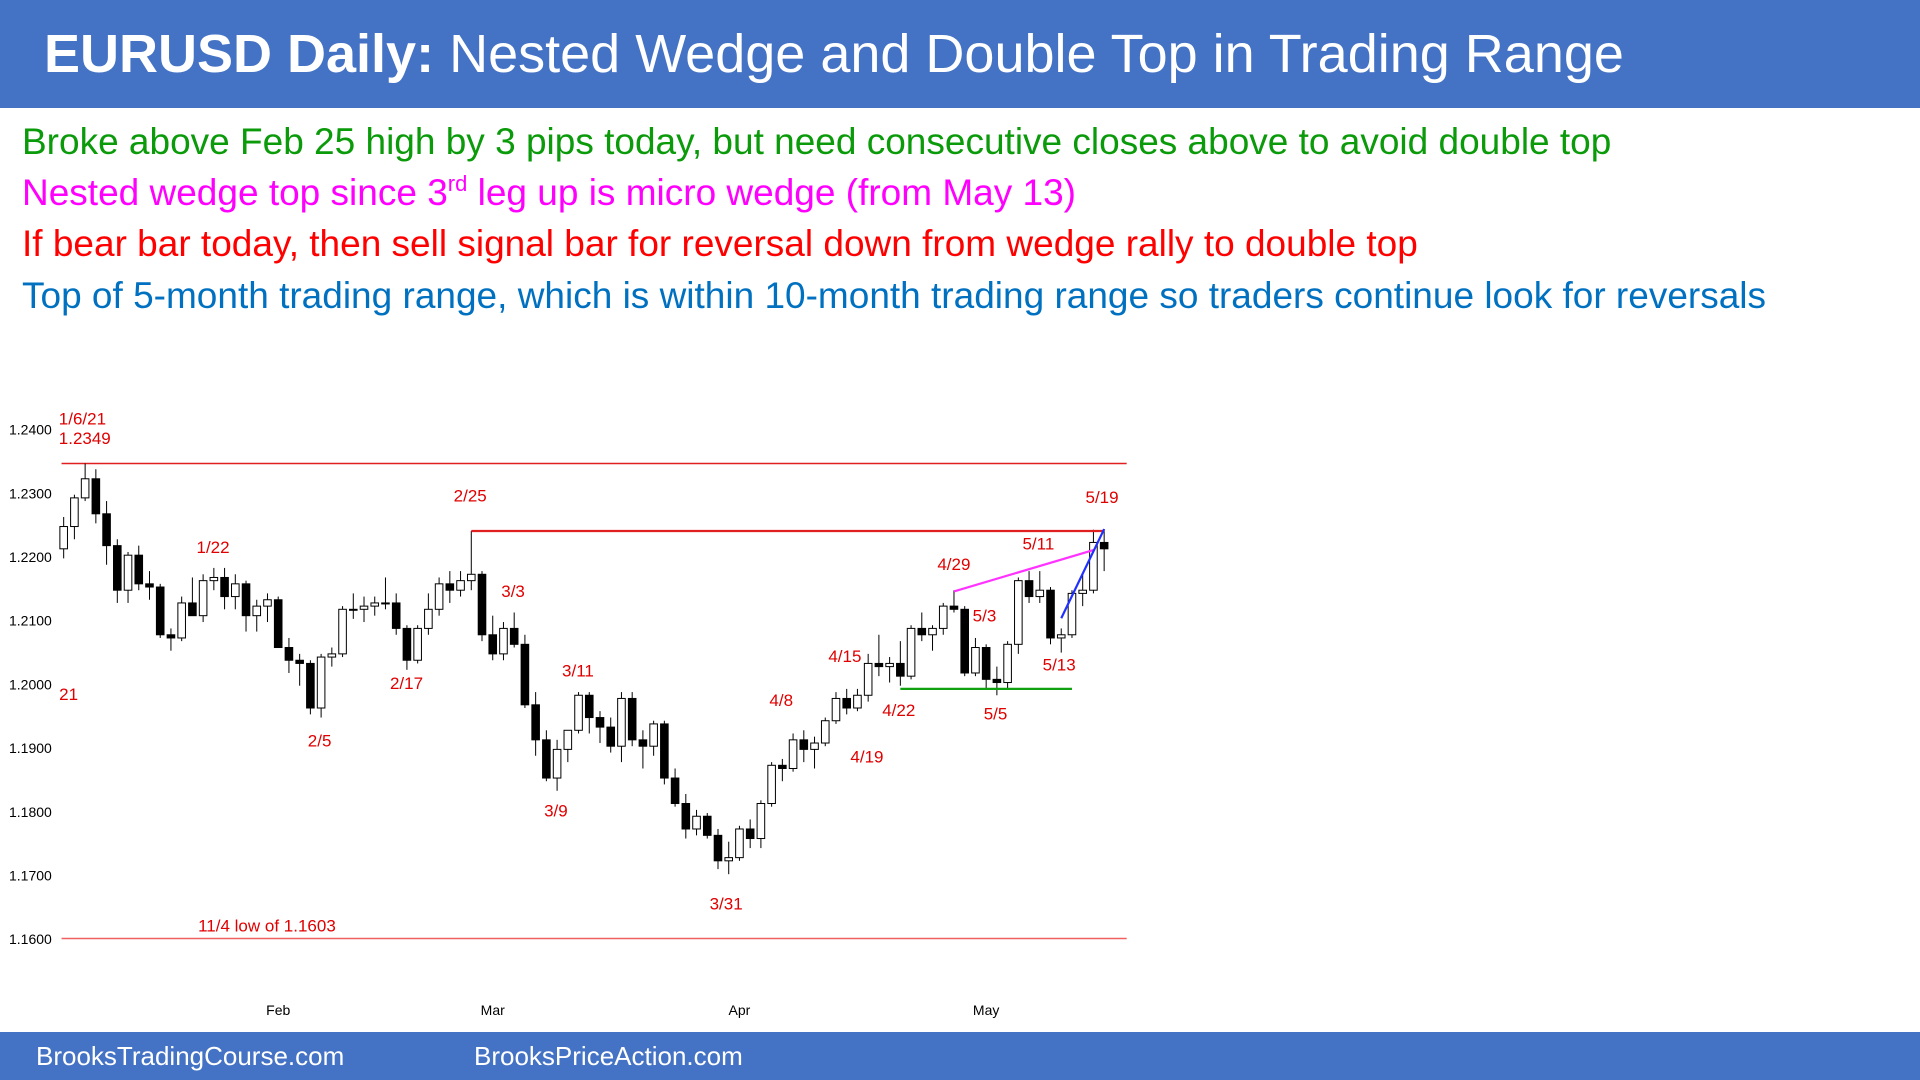 The height and width of the screenshot is (1080, 1920). Describe the element at coordinates (1023, 571) in the screenshot. I see `trend-line` at that location.